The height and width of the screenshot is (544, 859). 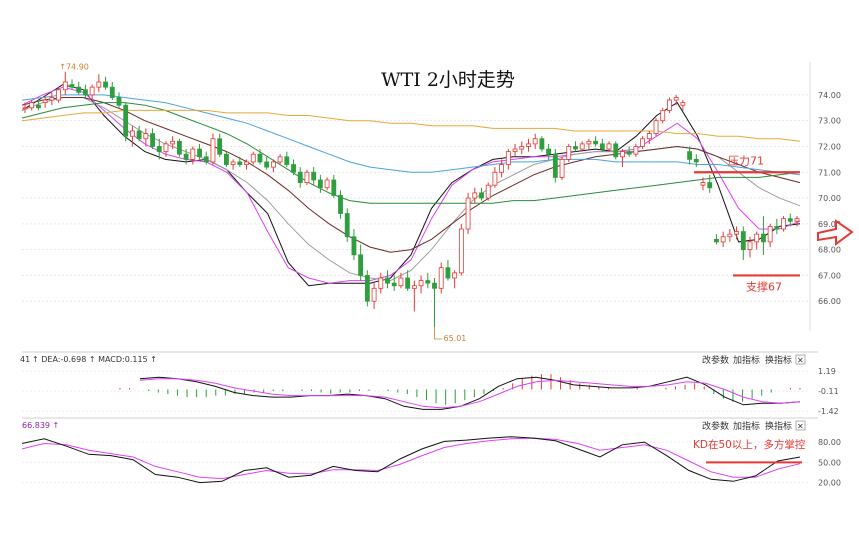 What do you see at coordinates (749, 451) in the screenshot?
I see `kdj-annotations: KD在50以上，多方掌控` at bounding box center [749, 451].